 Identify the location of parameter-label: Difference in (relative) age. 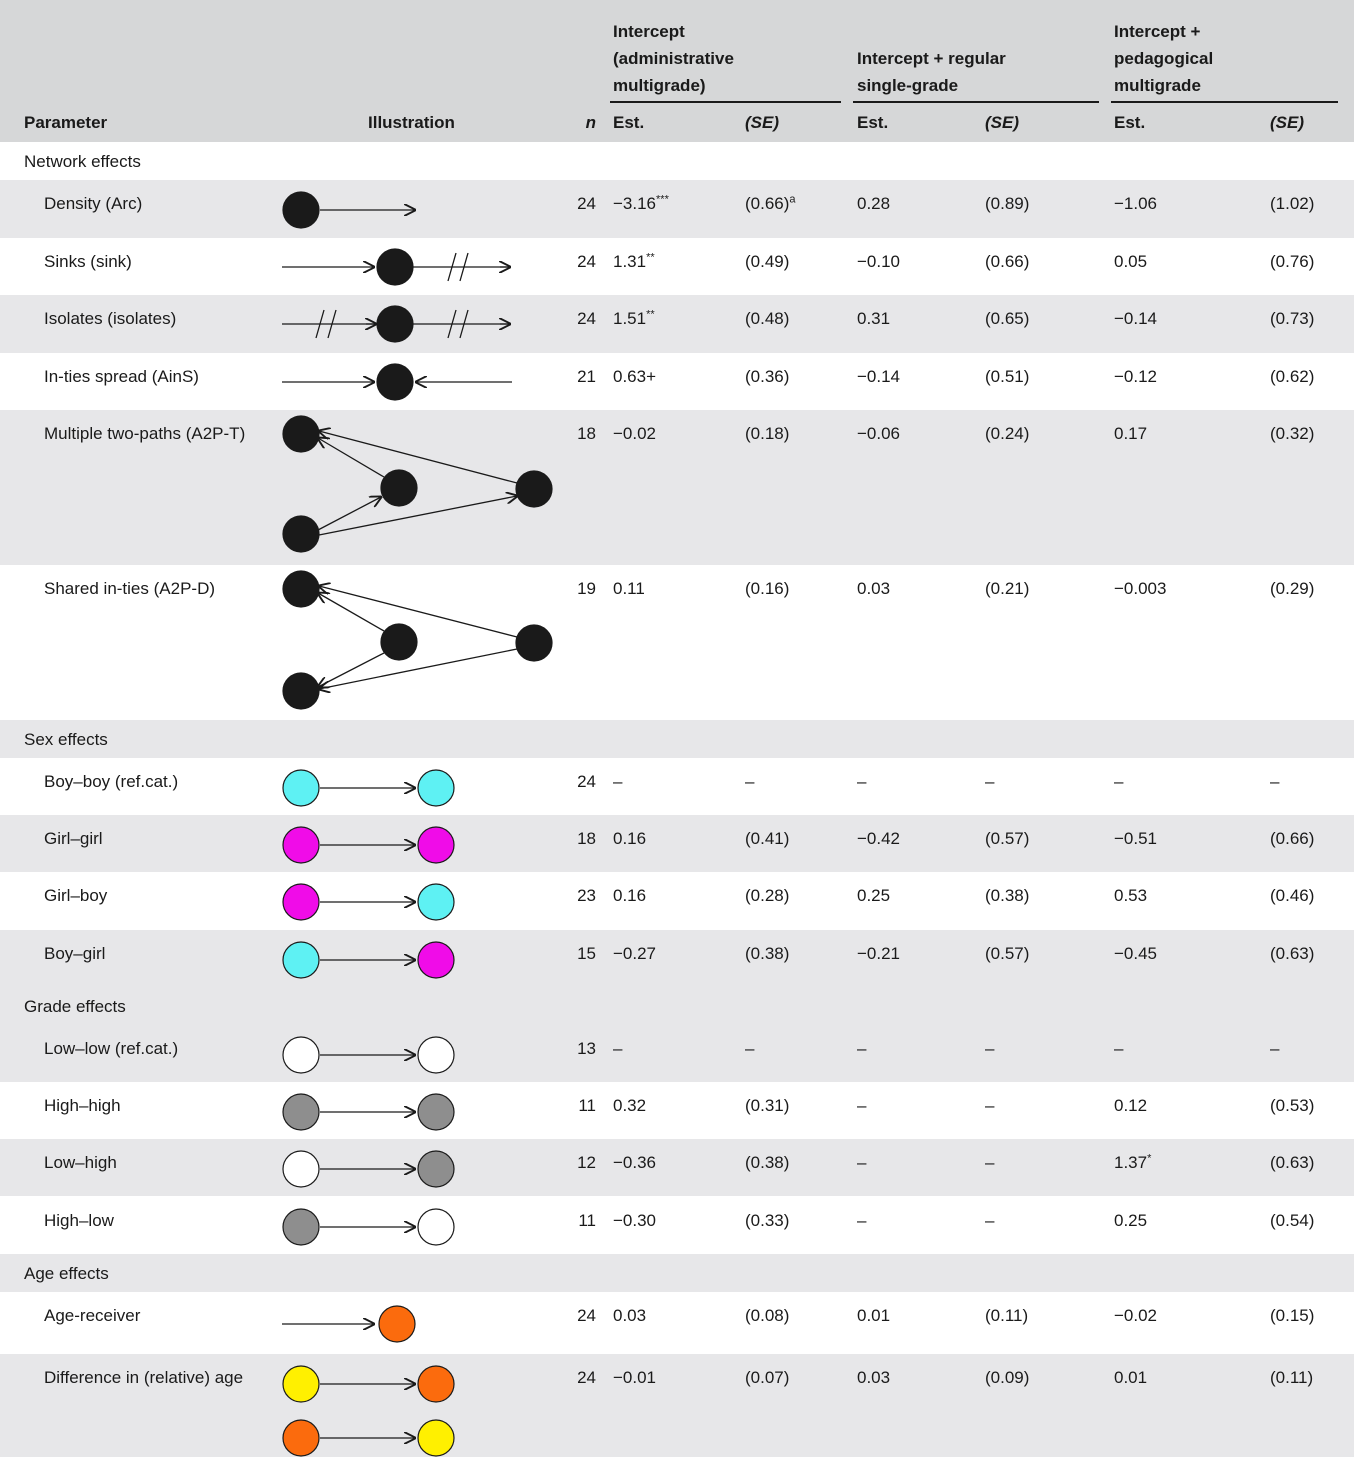
(144, 1377).